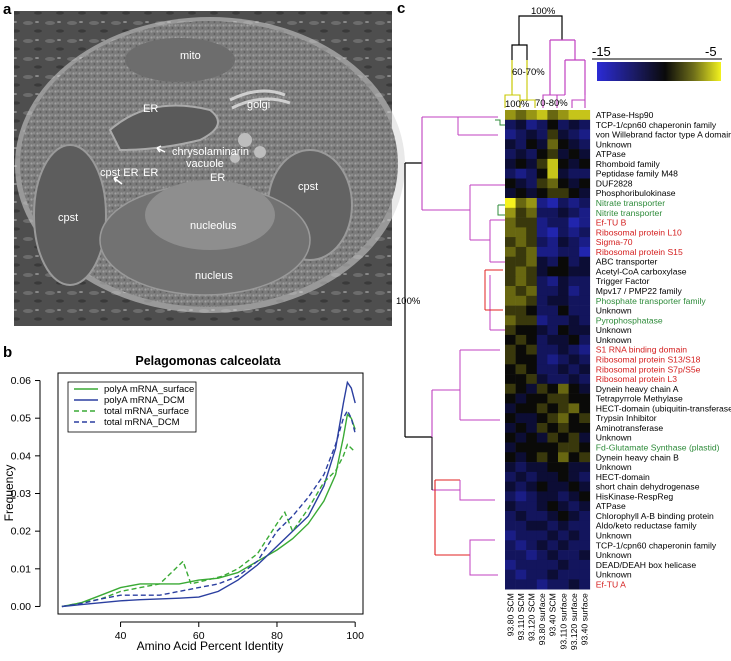 The image size is (731, 661). Describe the element at coordinates (614, 467) in the screenshot. I see `heatmap-row-label: Unknown` at that location.